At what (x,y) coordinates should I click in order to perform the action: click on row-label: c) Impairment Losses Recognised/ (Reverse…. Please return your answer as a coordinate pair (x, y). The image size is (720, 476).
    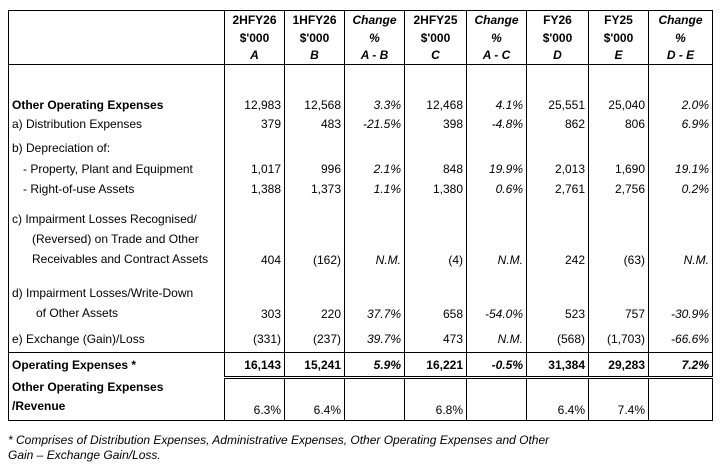
    Looking at the image, I should click on (116, 235).